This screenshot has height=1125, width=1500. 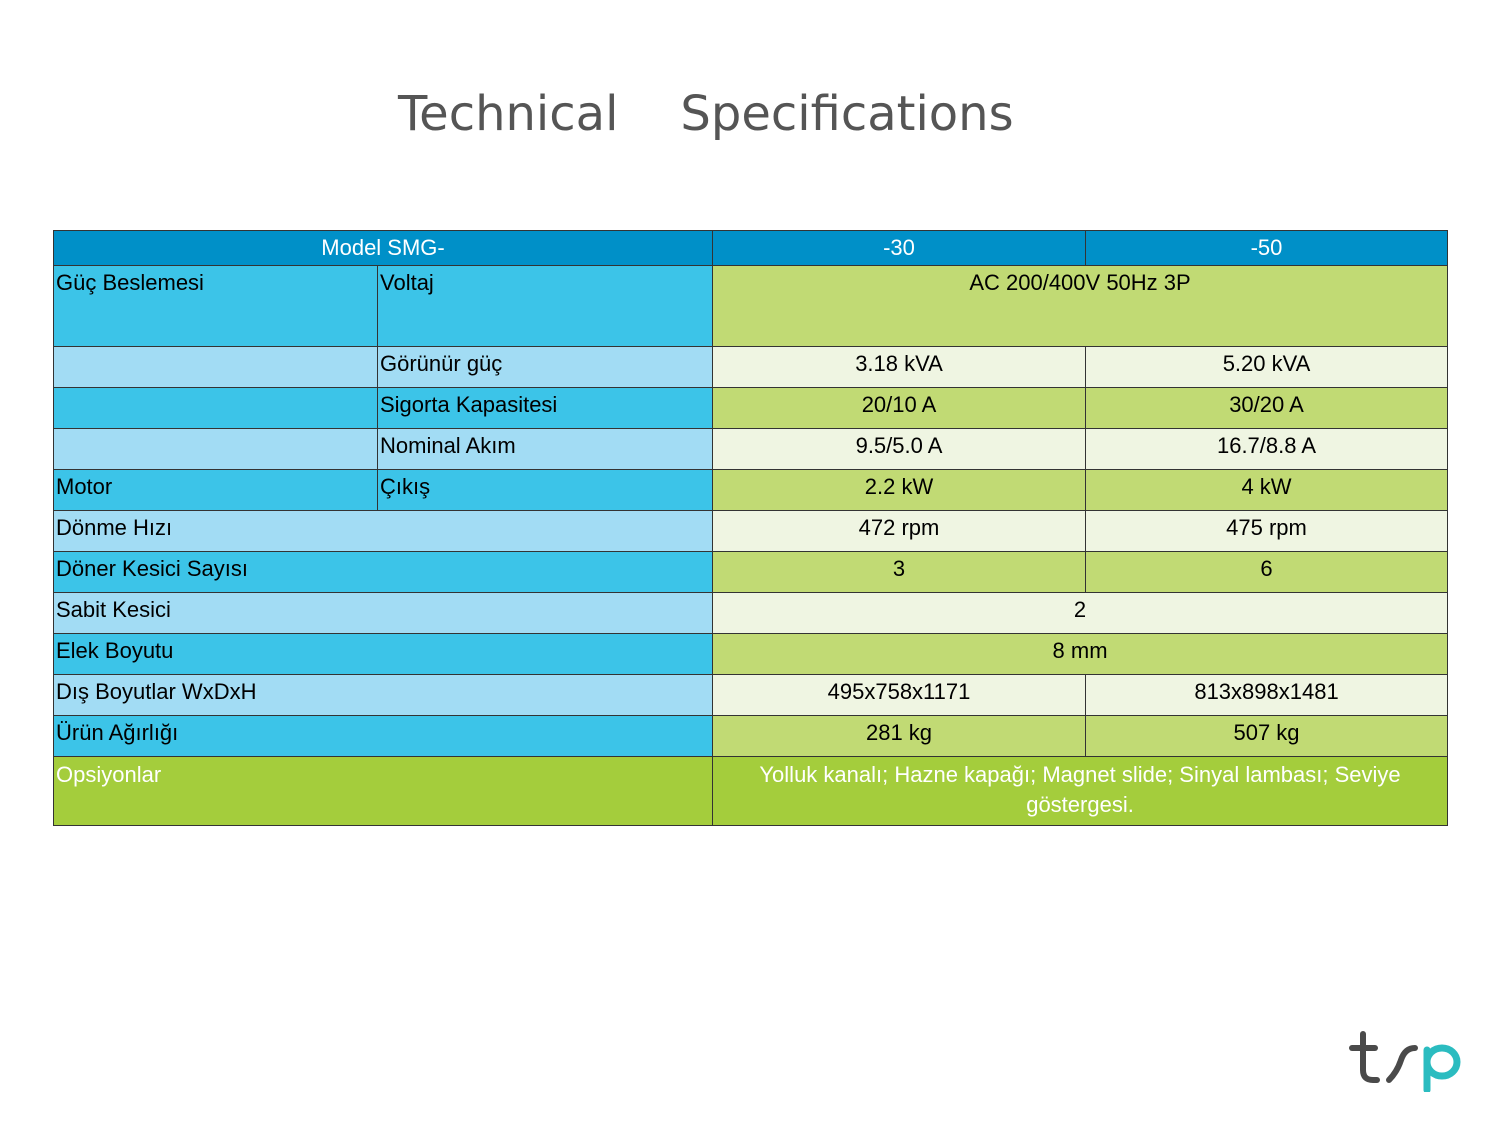 I want to click on table-row: Döner Kesici Sayısı 3 6, so click(x=750, y=572).